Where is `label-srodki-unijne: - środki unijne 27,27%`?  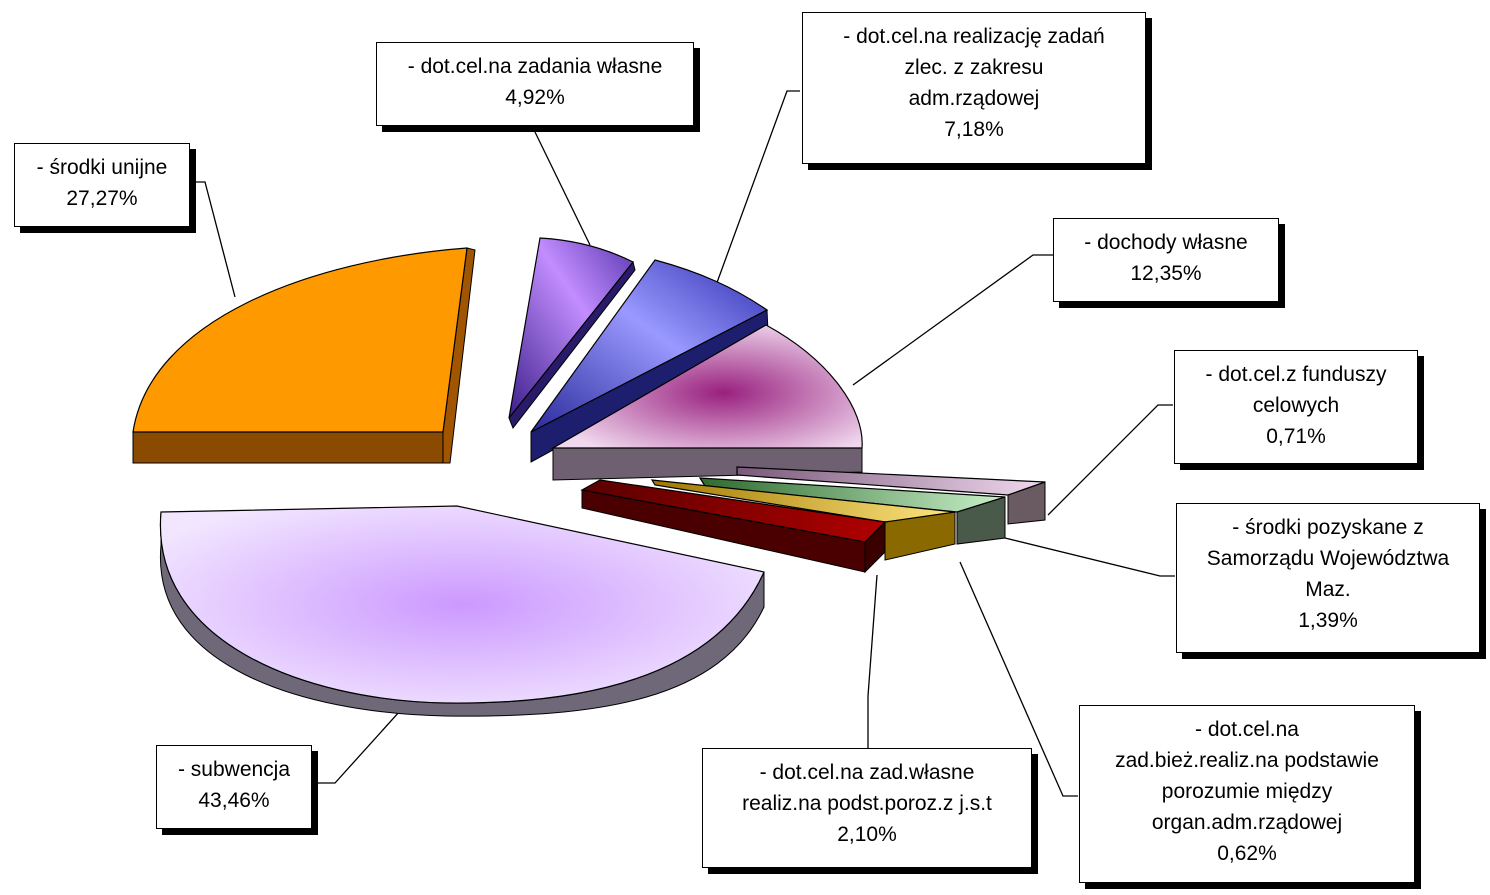 label-srodki-unijne: - środki unijne 27,27% is located at coordinates (102, 185).